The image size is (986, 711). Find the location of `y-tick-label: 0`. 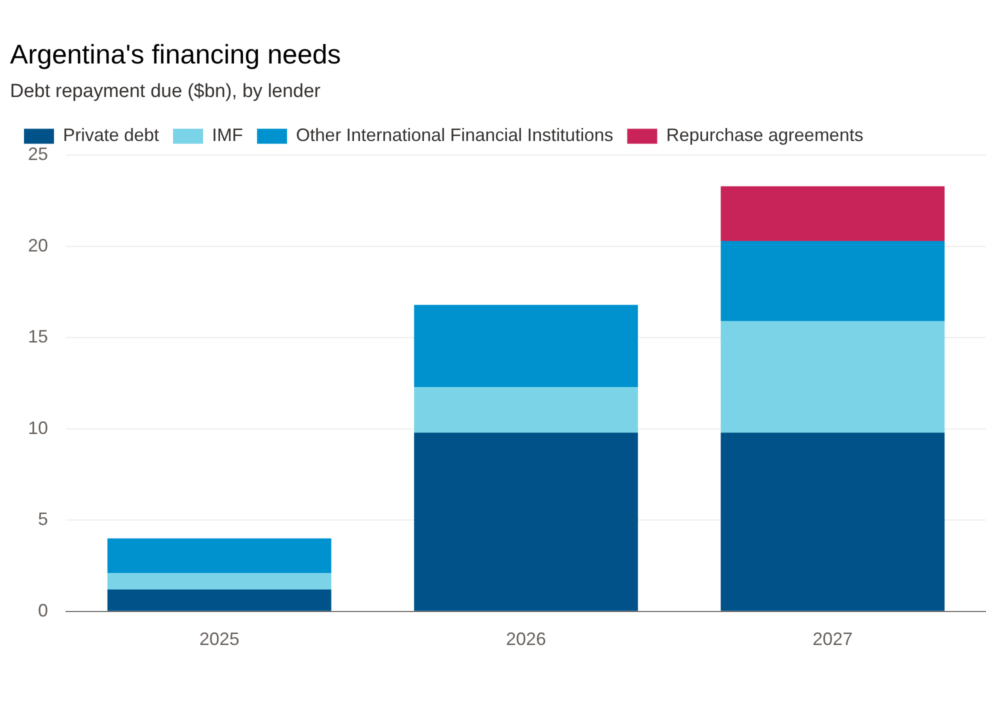

y-tick-label: 0 is located at coordinates (43, 610).